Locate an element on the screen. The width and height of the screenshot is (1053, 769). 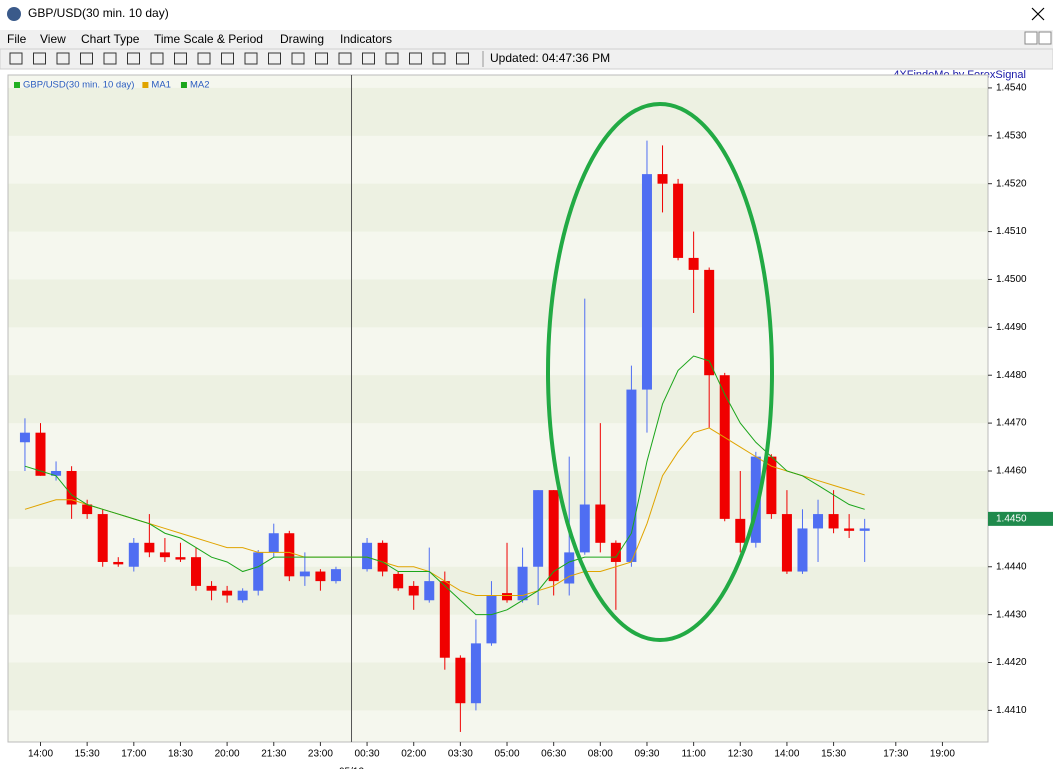
y-tick-label: 1.4510 is located at coordinates (1011, 231).